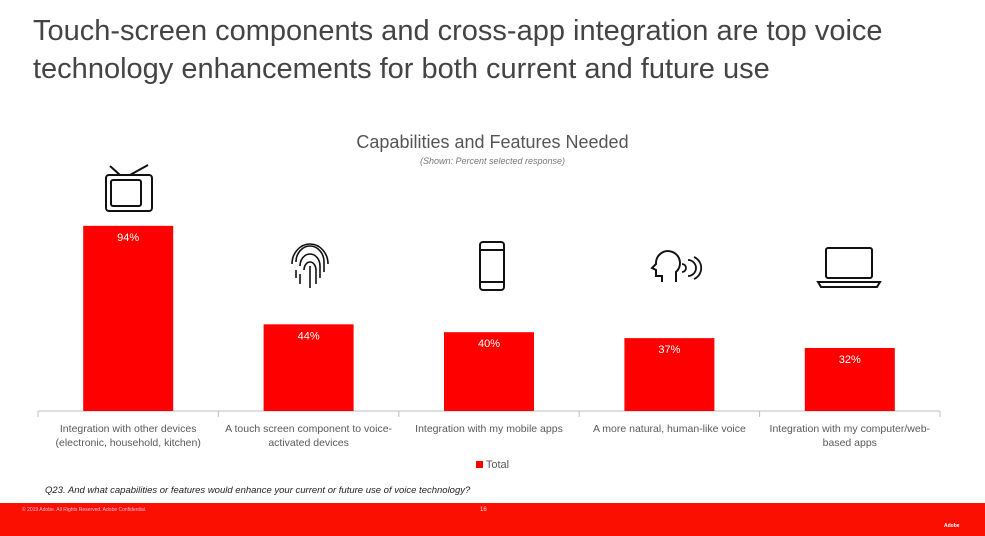  I want to click on voice-icon, so click(665, 266).